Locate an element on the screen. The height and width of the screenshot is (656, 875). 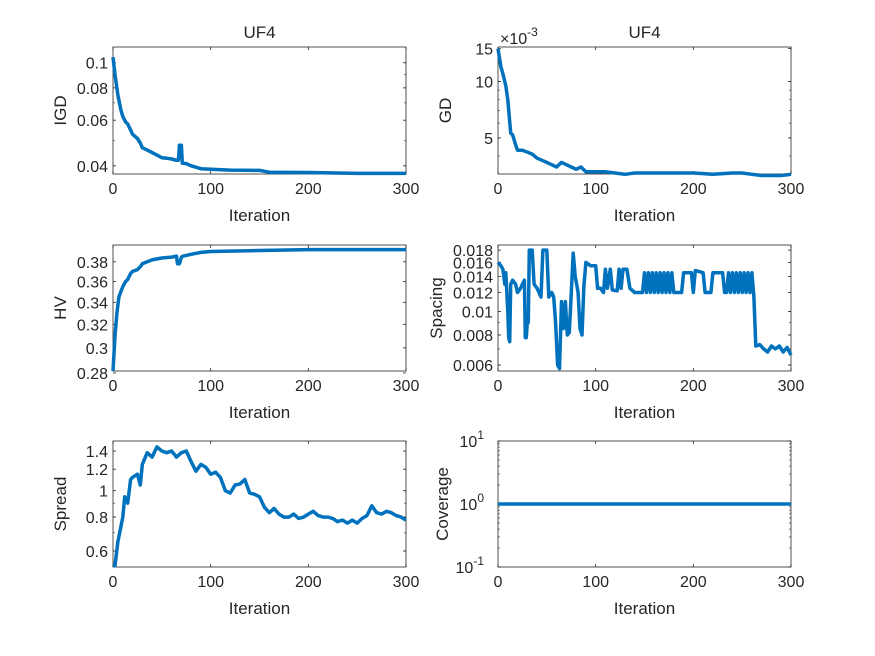
series-line-spread is located at coordinates (260, 506).